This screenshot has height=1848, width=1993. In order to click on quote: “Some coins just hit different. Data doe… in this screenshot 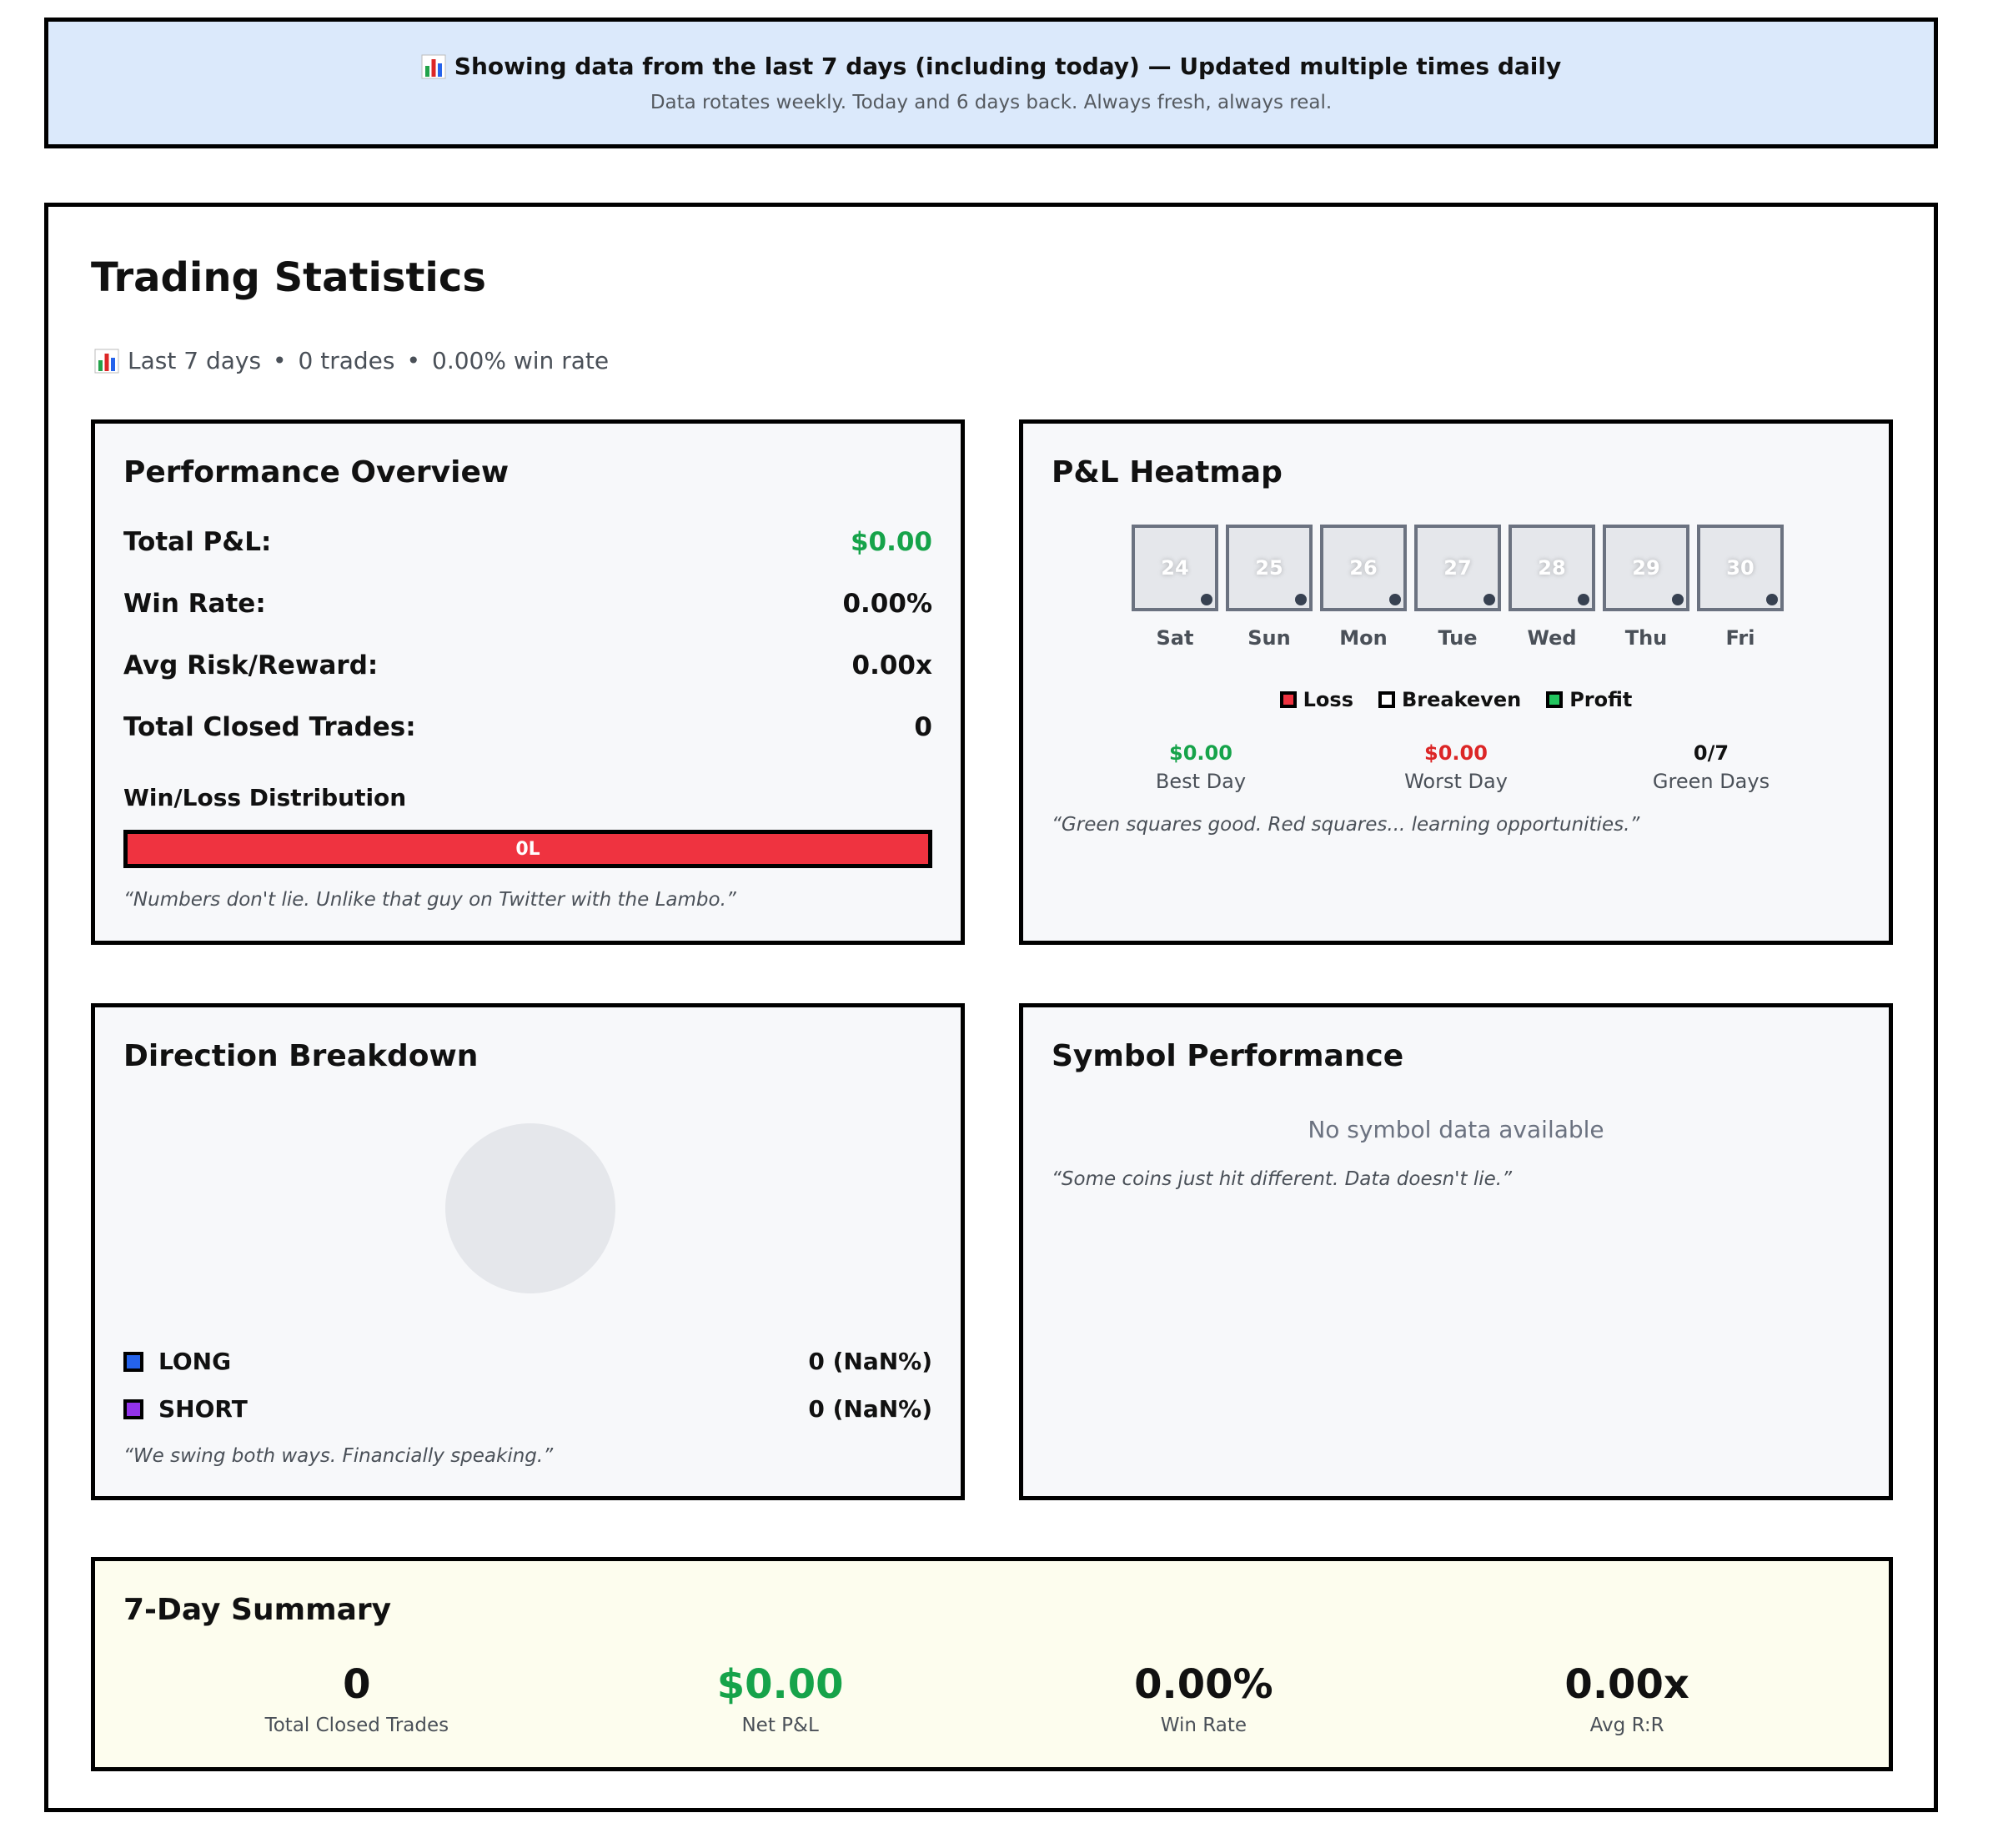, I will do `click(1282, 1179)`.